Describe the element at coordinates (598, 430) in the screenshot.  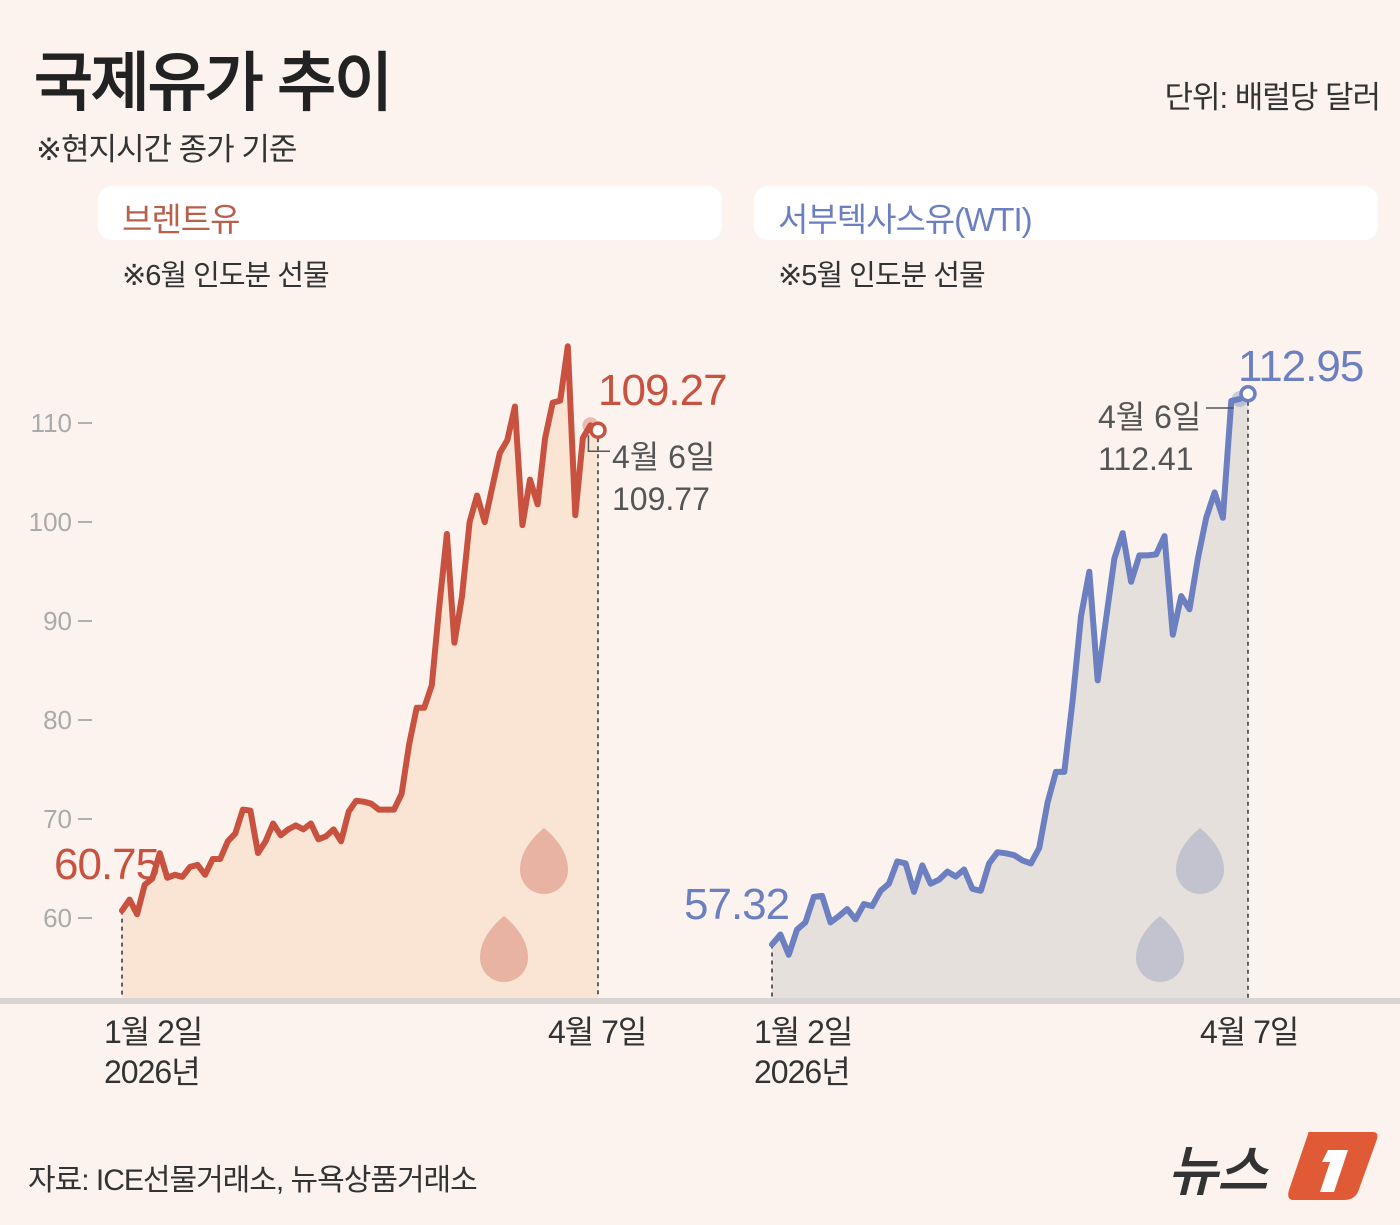
I see `brent-end-marker` at that location.